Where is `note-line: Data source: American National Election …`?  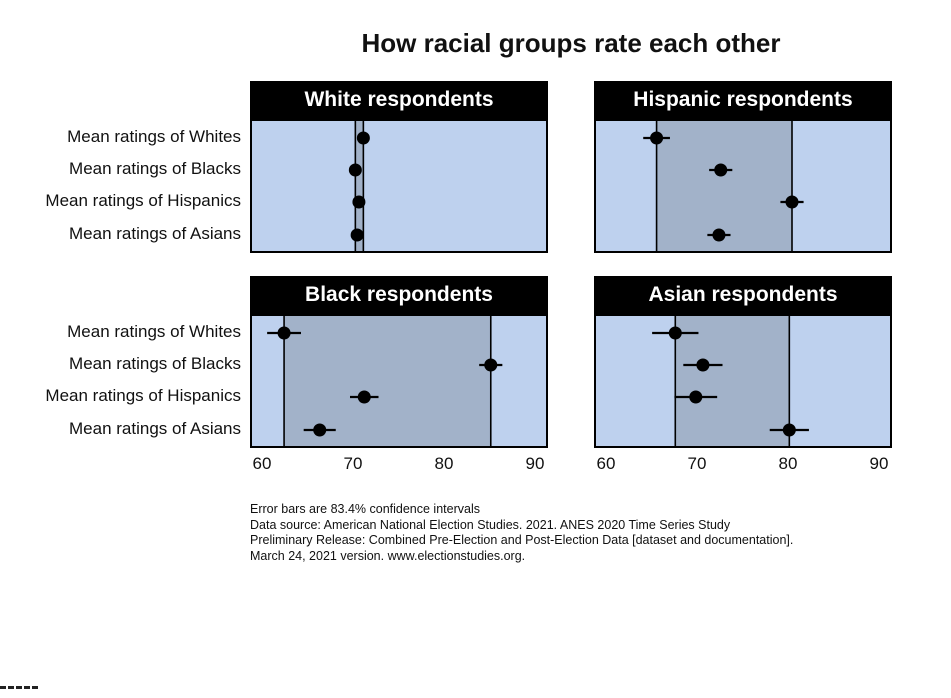 note-line: Data source: American National Election … is located at coordinates (490, 524).